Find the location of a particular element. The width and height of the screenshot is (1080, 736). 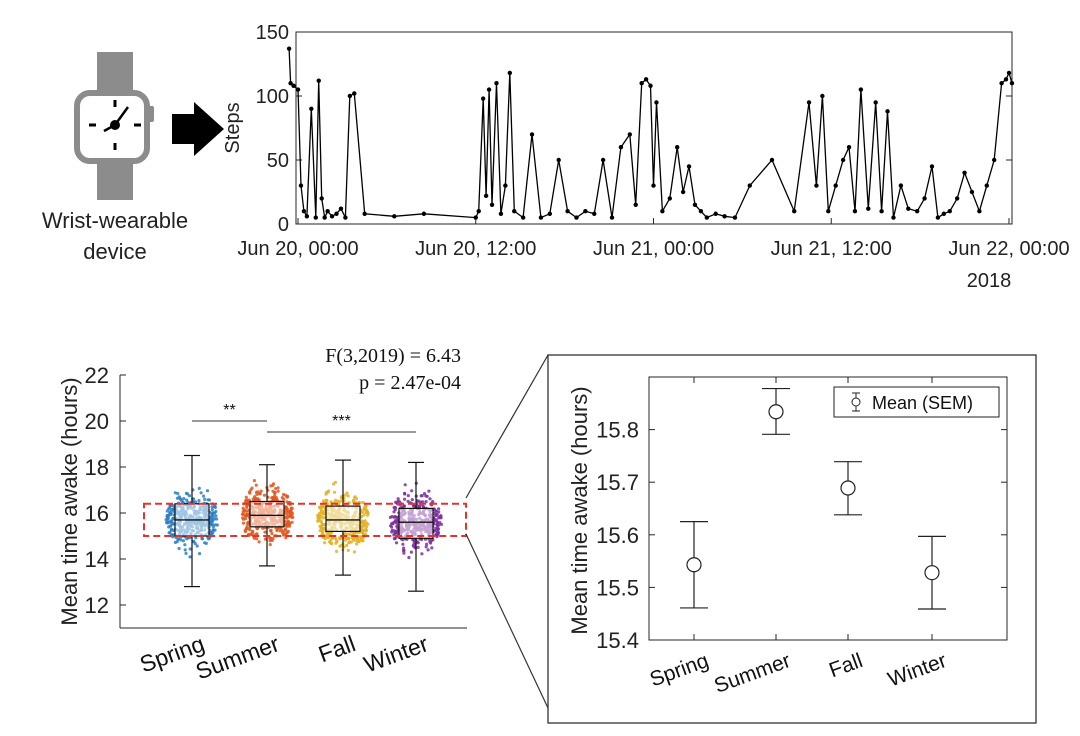

legend-box is located at coordinates (916, 402).